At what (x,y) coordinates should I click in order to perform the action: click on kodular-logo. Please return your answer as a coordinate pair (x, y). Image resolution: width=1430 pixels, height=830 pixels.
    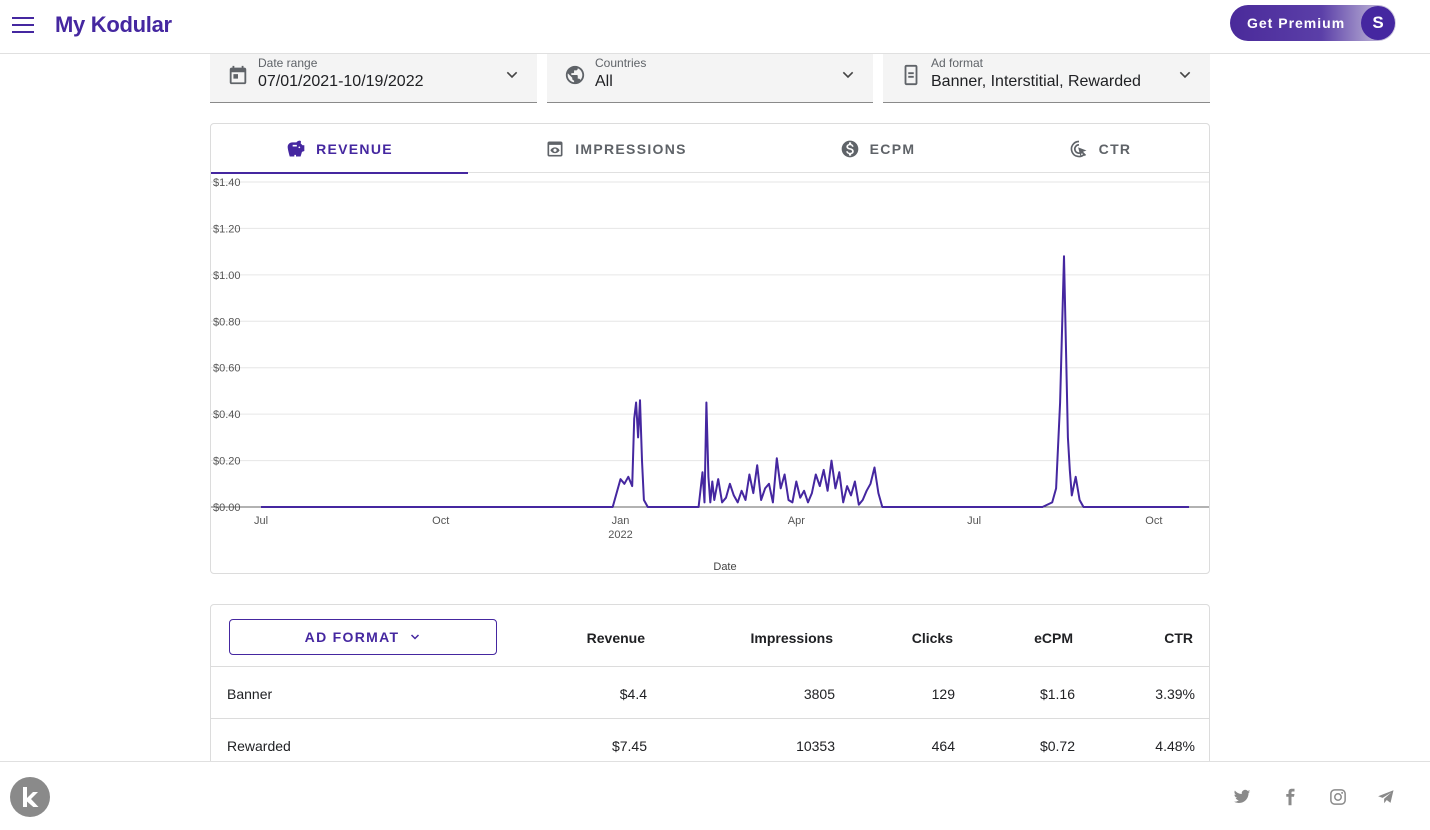
    Looking at the image, I should click on (30, 797).